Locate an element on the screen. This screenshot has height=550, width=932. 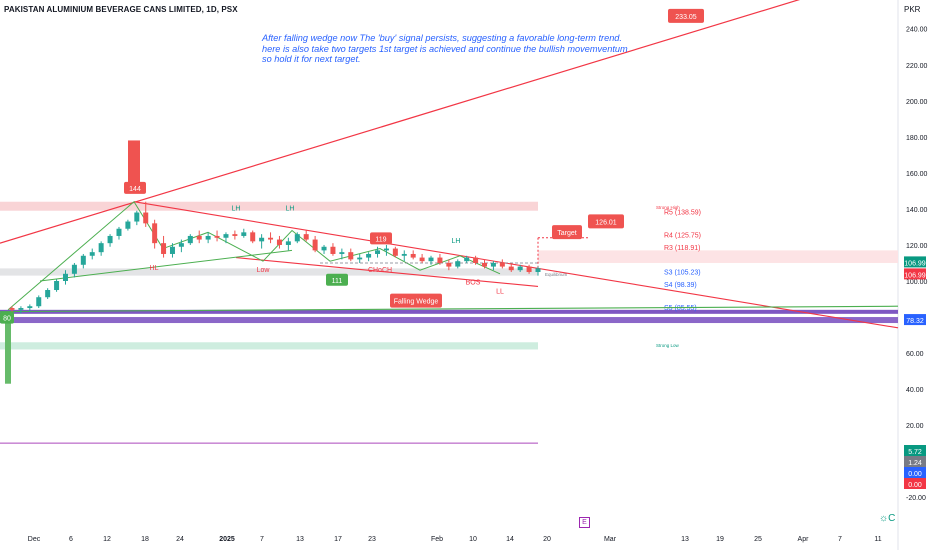
structure-label-7: LL is located at coordinates (500, 292).